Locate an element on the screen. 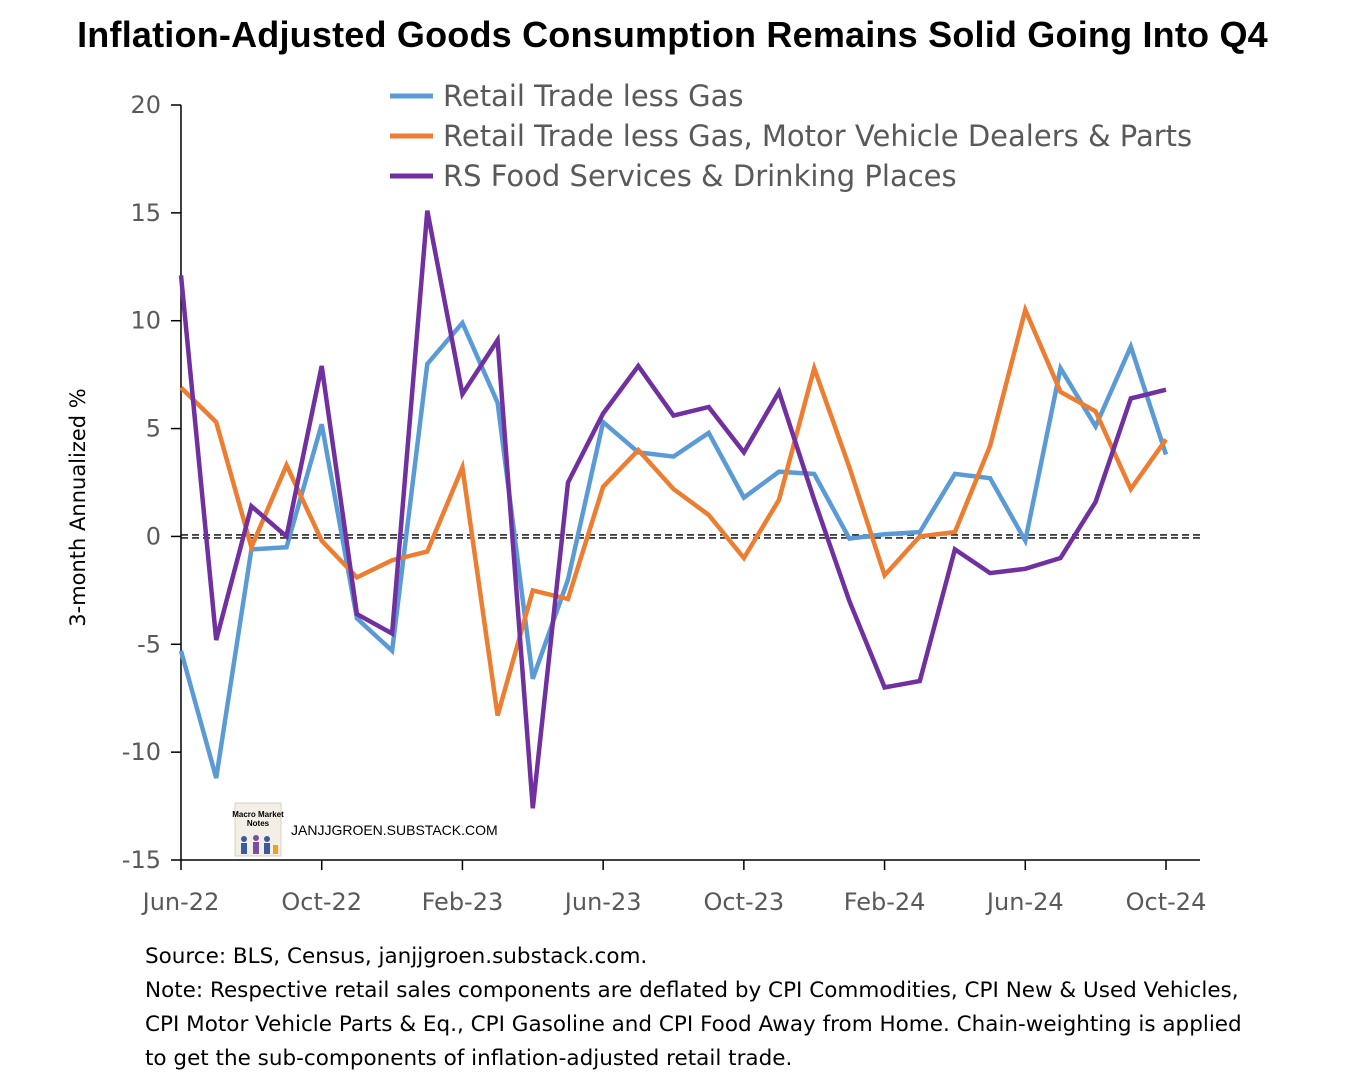 The image size is (1345, 1080). x-tick-label: Jun-22 is located at coordinates (180, 902).